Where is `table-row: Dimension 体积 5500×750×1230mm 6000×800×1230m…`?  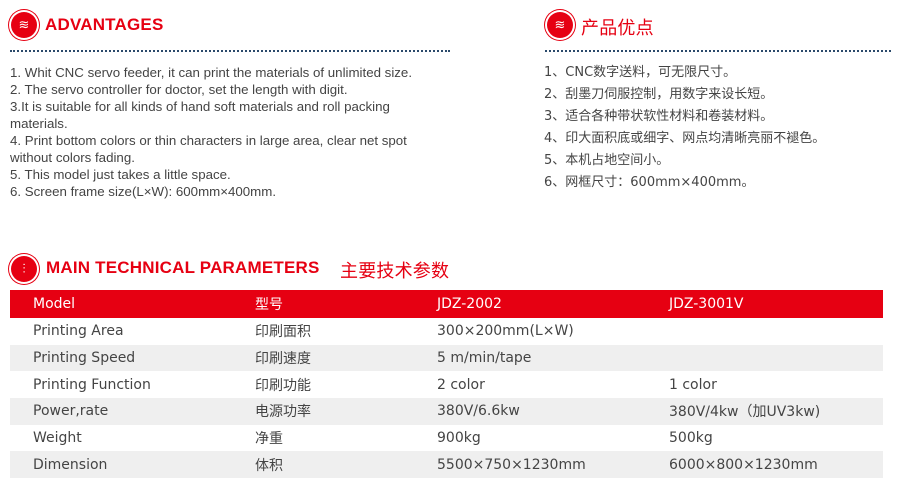
table-row: Dimension 体积 5500×750×1230mm 6000×800×1230m… is located at coordinates (446, 465).